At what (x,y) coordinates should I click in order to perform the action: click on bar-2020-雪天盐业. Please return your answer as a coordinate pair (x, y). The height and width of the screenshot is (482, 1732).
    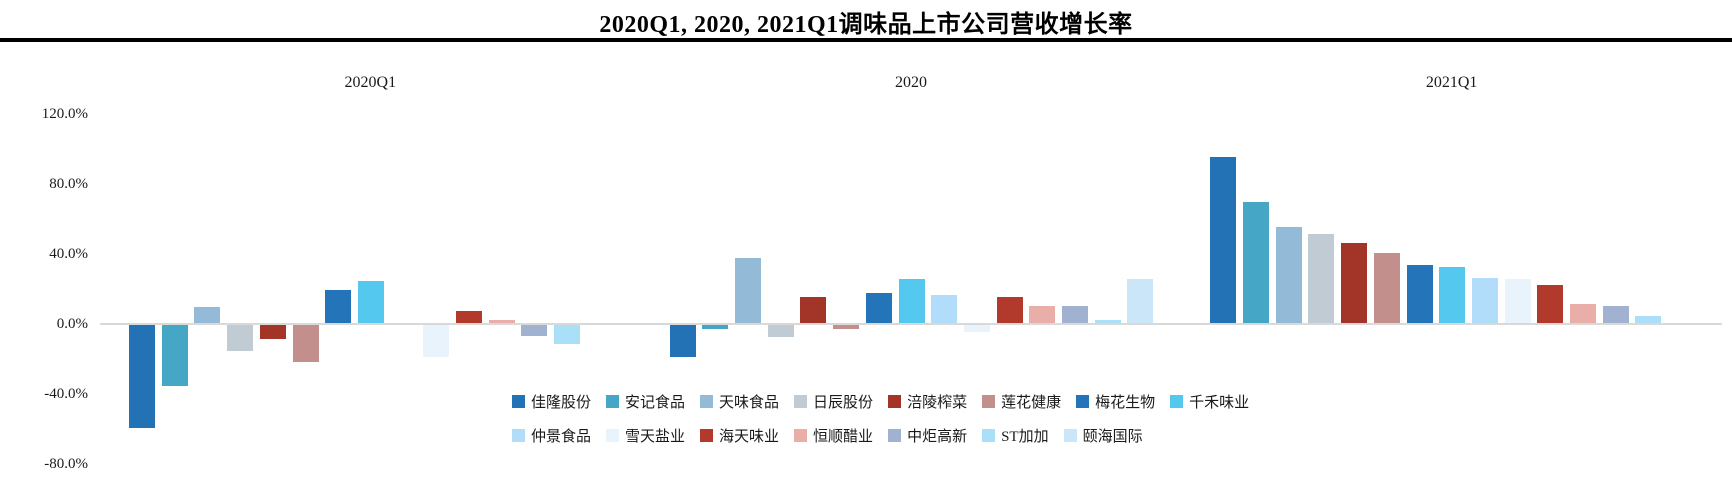
    Looking at the image, I should click on (976, 328).